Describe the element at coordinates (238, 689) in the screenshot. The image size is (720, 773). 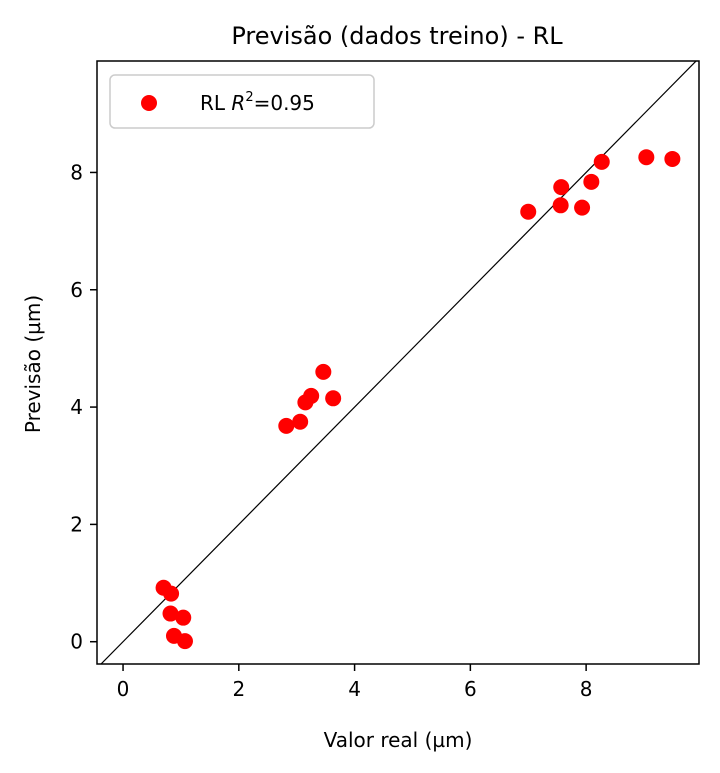
I see `x-tick-label: 2` at that location.